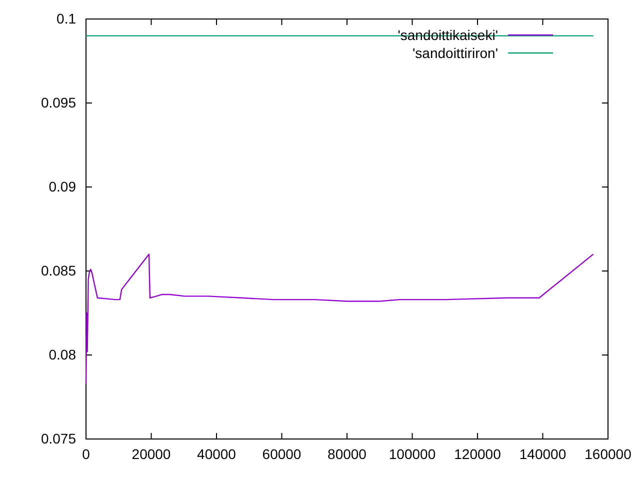 This screenshot has height=480, width=640. I want to click on x-tick-label: 40000, so click(216, 454).